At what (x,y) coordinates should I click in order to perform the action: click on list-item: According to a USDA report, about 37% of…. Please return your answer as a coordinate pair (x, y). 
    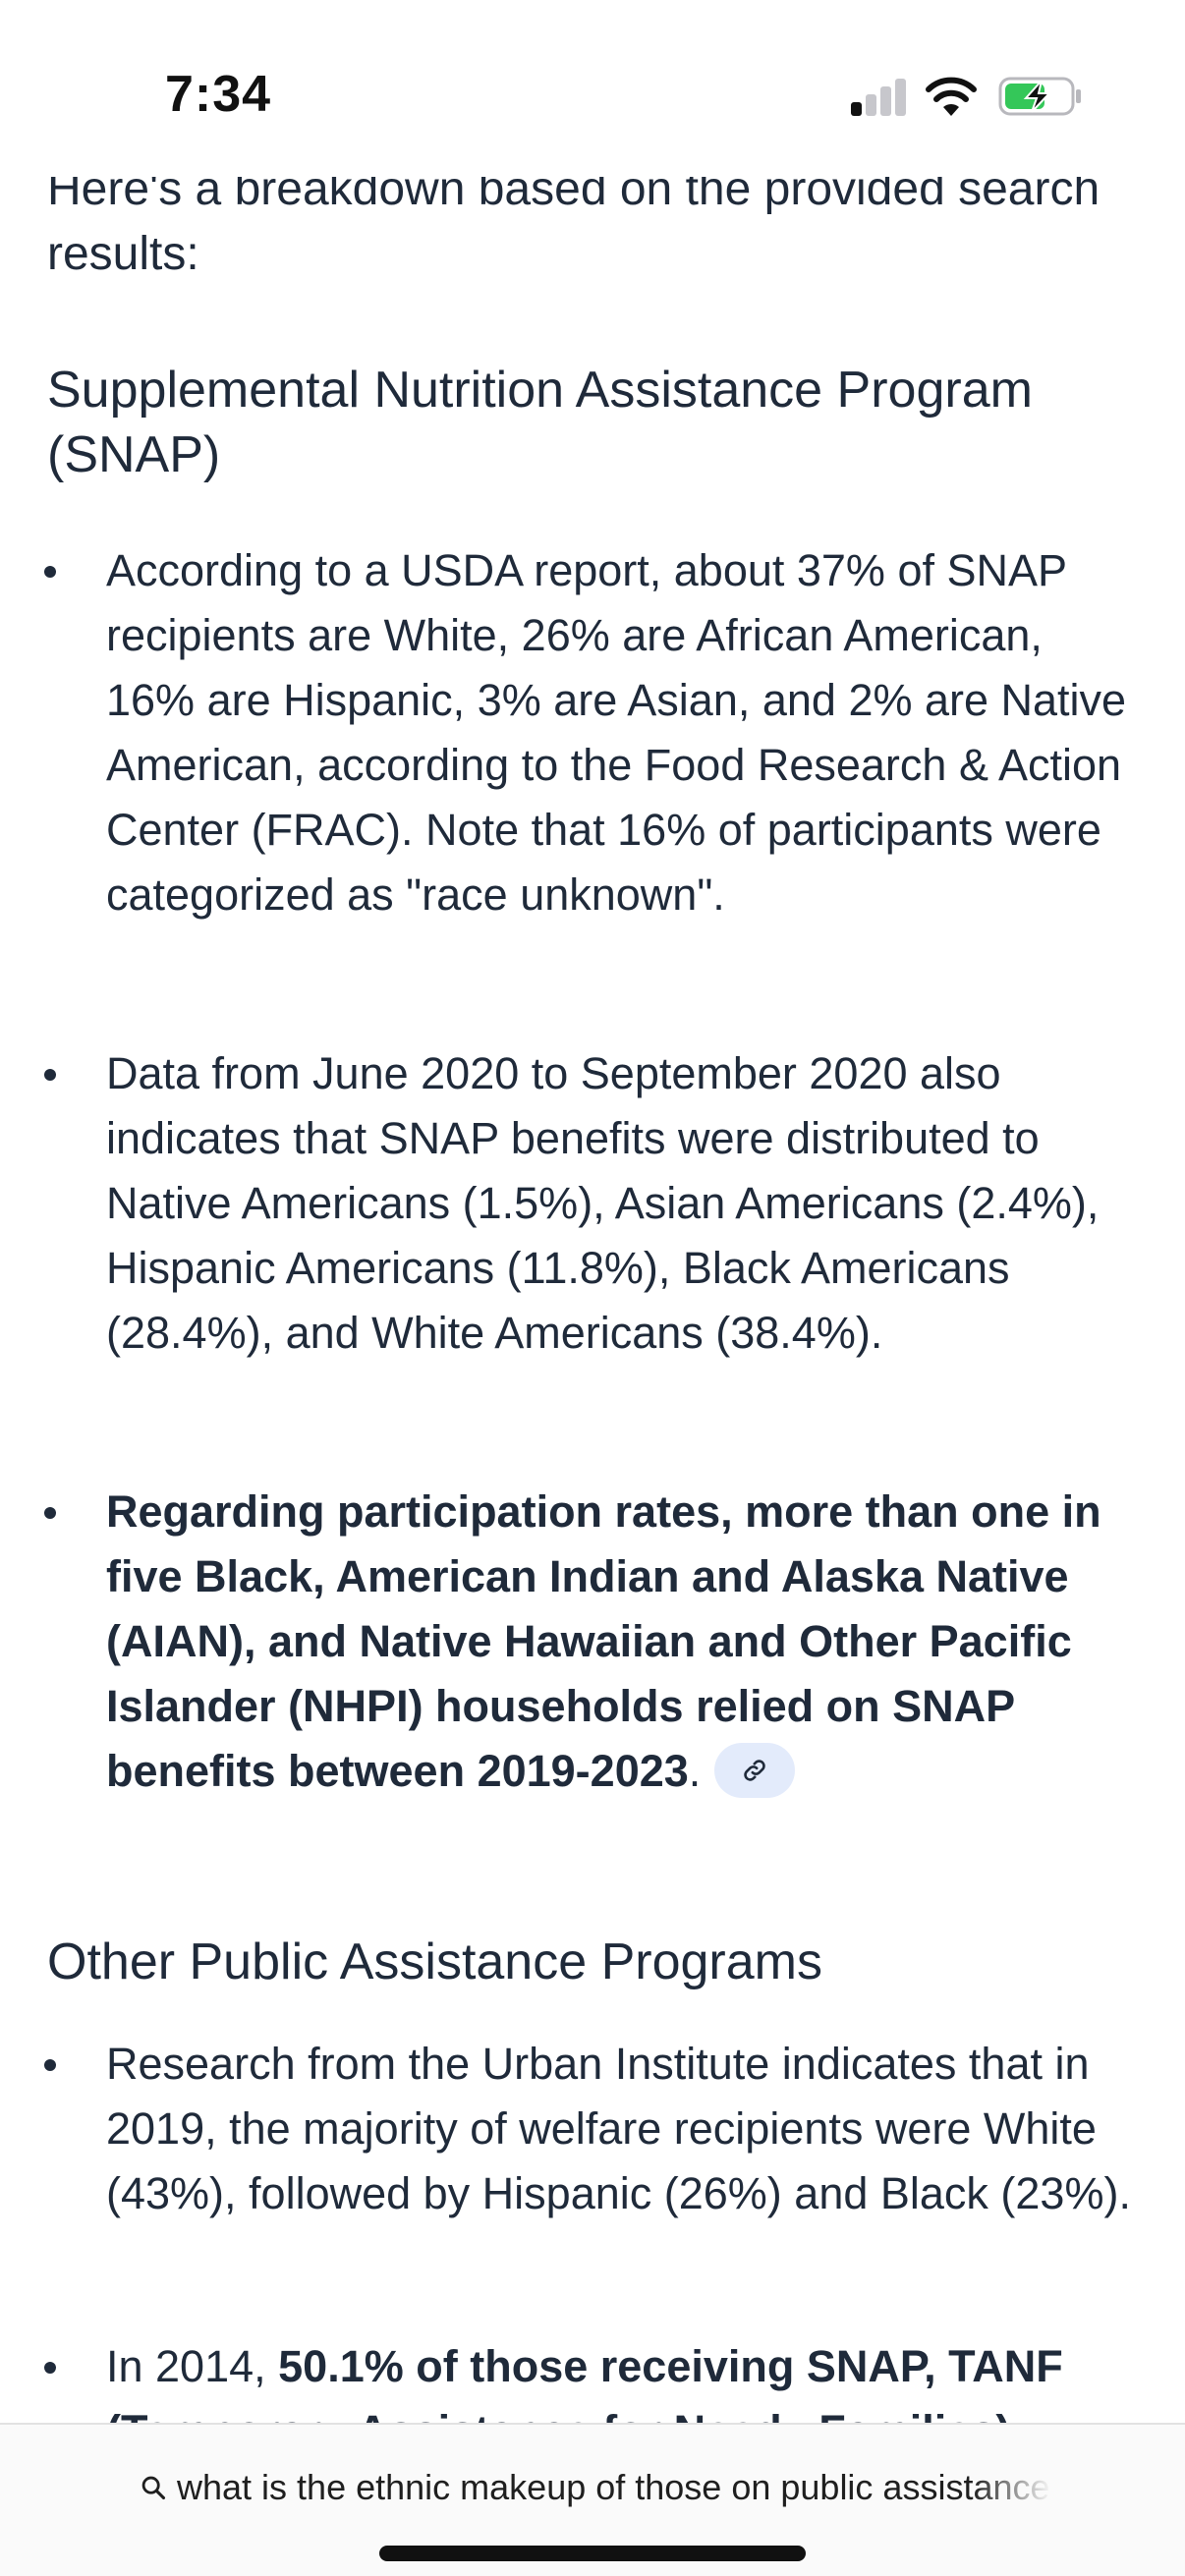
    Looking at the image, I should click on (592, 732).